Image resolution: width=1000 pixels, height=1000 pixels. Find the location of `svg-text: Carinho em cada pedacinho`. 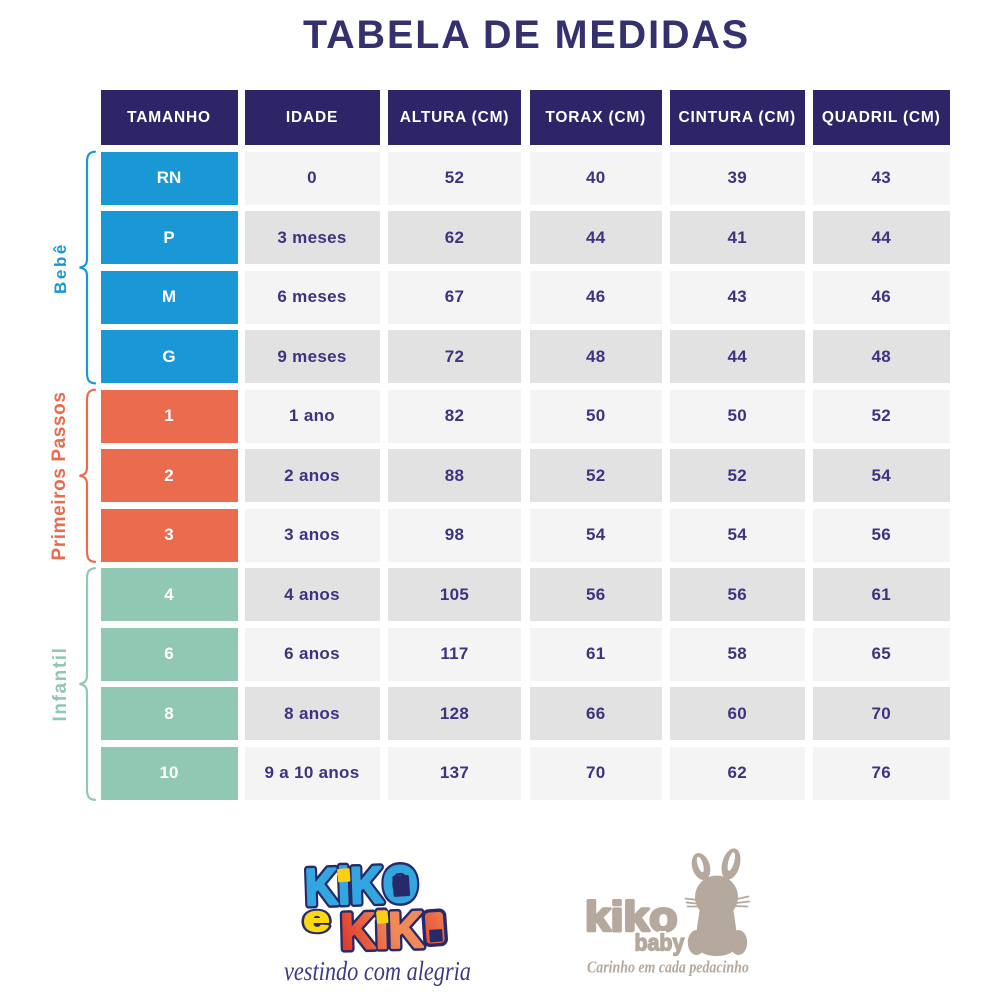

svg-text: Carinho em cada pedacinho is located at coordinates (668, 967).